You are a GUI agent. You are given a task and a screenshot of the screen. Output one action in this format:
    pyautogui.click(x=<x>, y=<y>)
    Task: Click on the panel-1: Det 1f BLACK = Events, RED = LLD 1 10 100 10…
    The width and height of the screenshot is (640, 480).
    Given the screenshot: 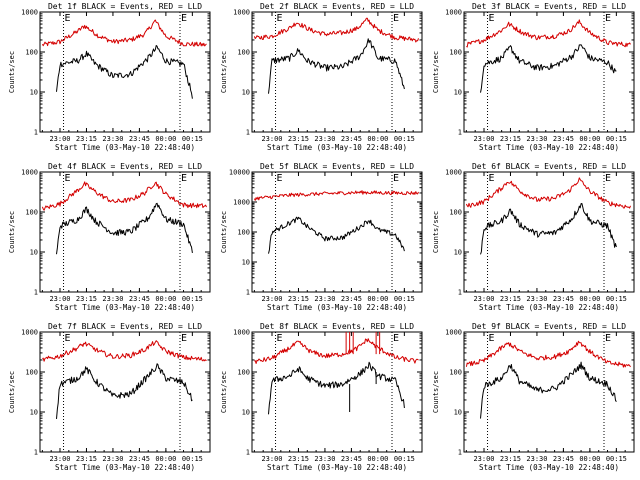 What is the action you would take?
    pyautogui.click(x=109, y=77)
    